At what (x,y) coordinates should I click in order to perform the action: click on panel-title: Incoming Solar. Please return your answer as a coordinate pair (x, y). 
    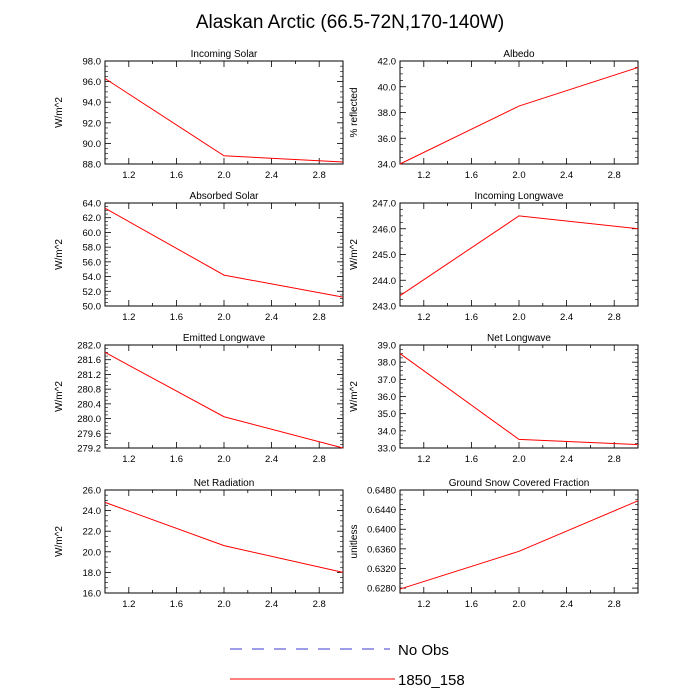
    Looking at the image, I should click on (224, 54).